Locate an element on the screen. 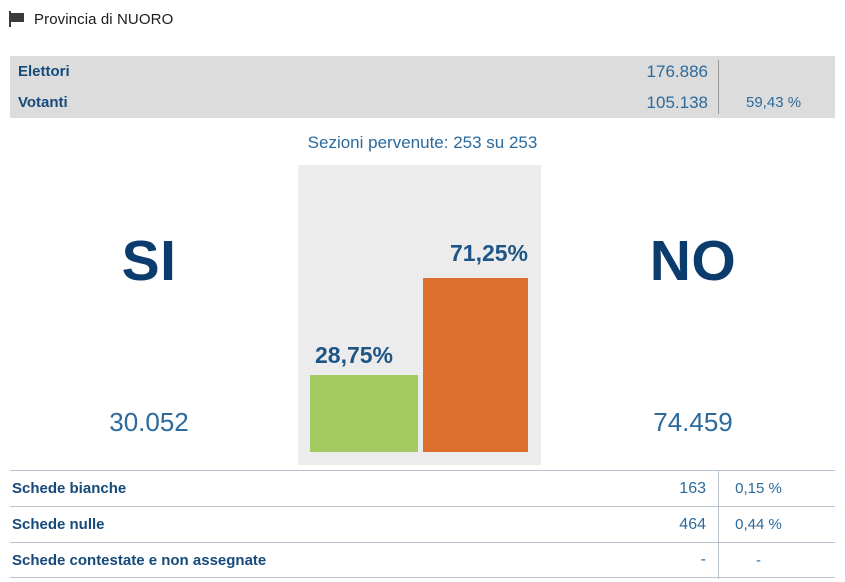 The height and width of the screenshot is (582, 845). breadcrumb-label: Provincia di NUORO is located at coordinates (104, 19).